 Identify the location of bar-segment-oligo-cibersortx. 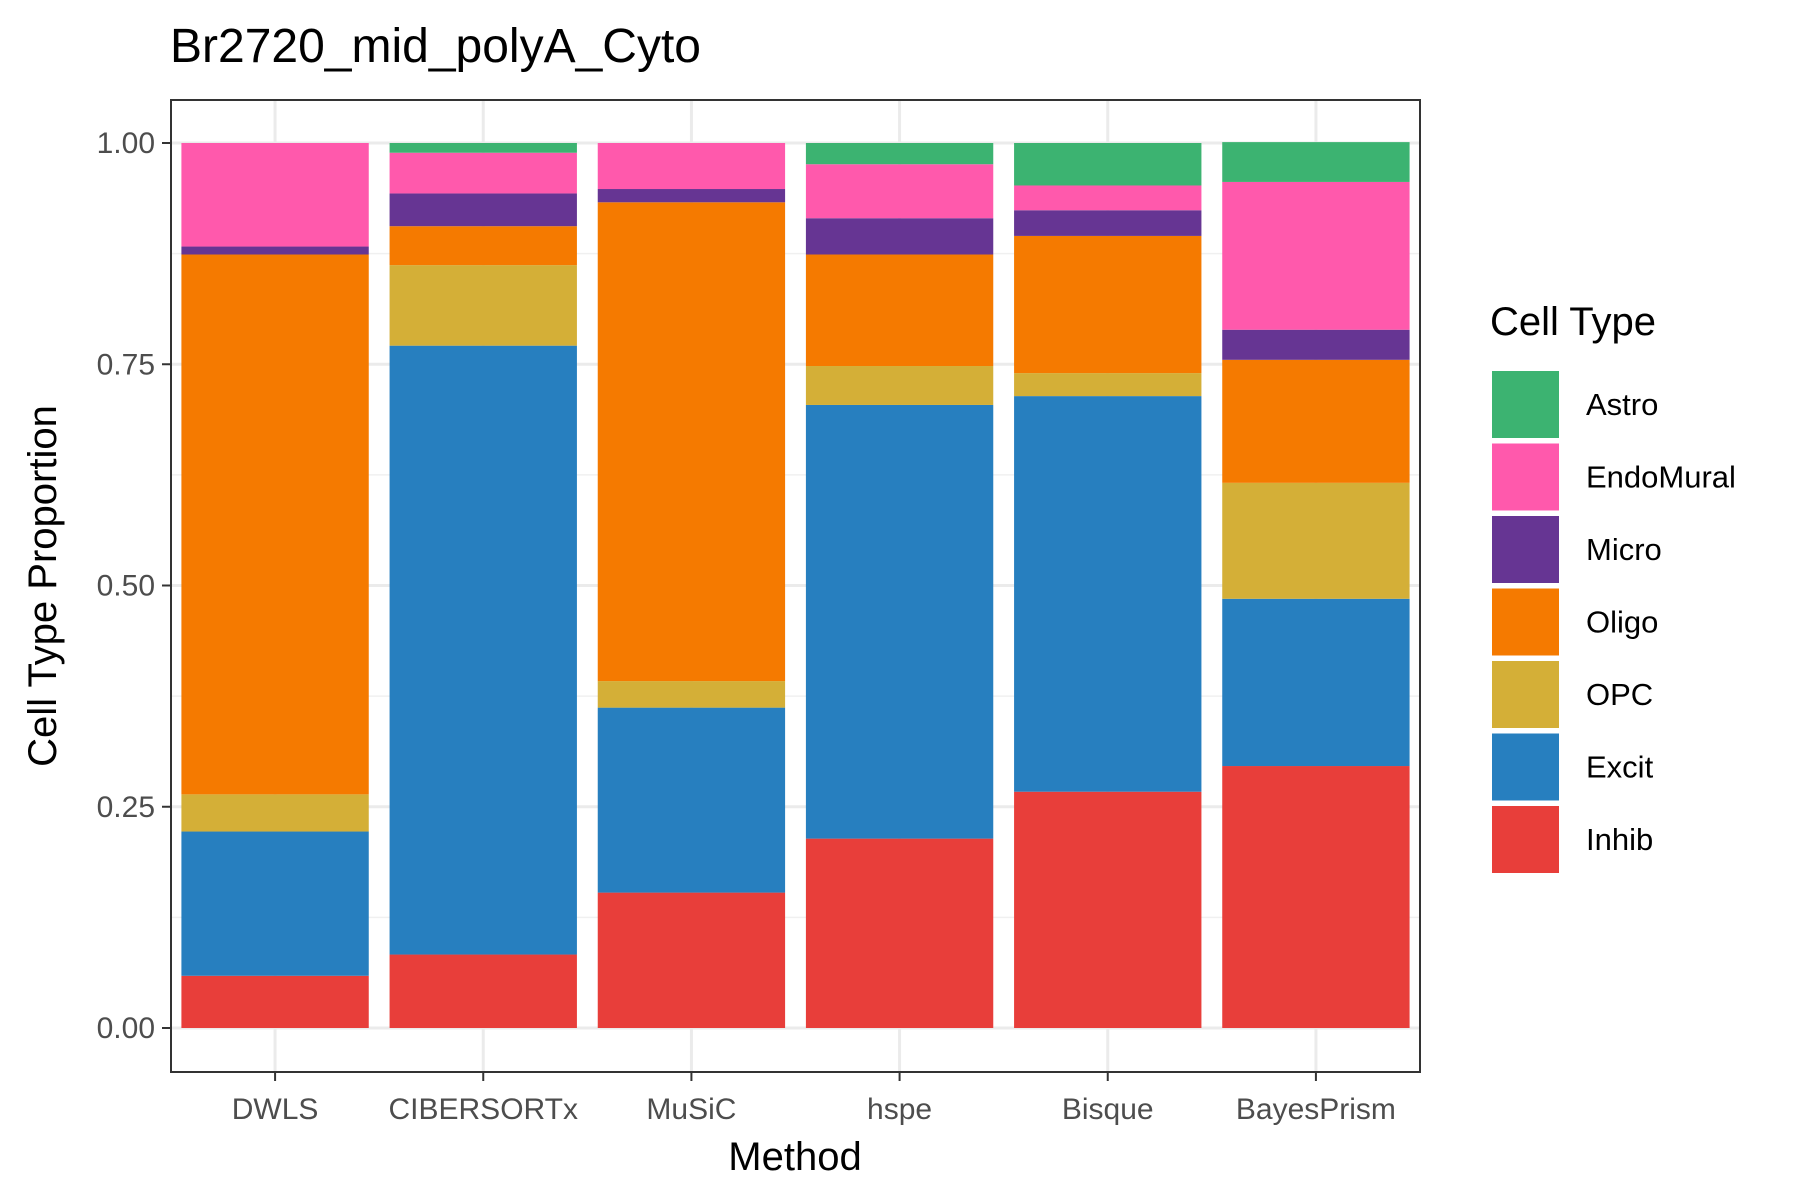
(483, 246).